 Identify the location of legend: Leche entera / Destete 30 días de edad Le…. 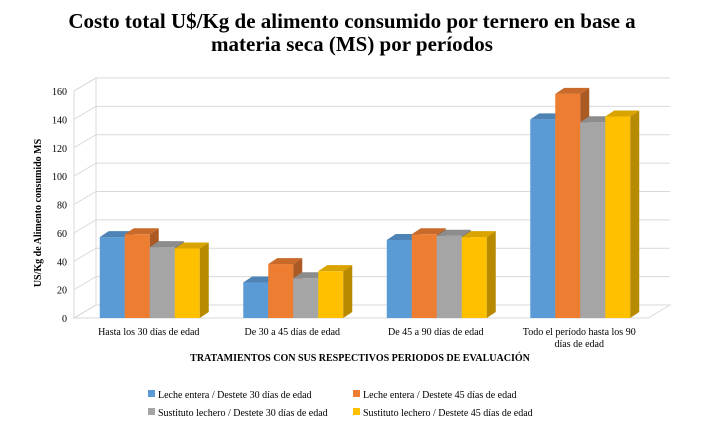
(340, 404).